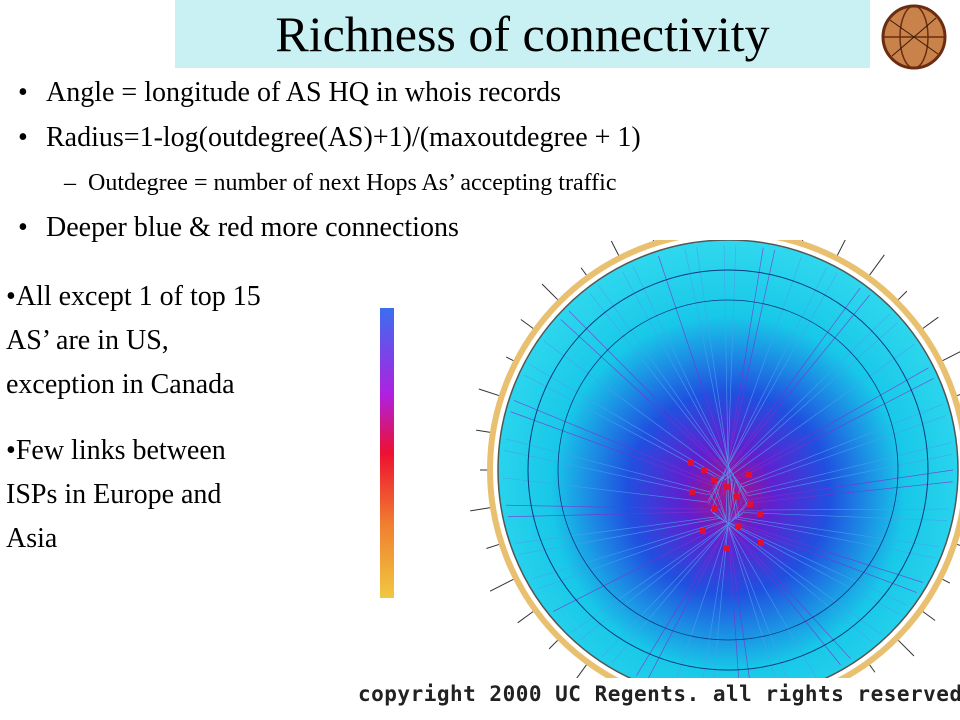  What do you see at coordinates (32, 538) in the screenshot?
I see `note-line: Asia` at bounding box center [32, 538].